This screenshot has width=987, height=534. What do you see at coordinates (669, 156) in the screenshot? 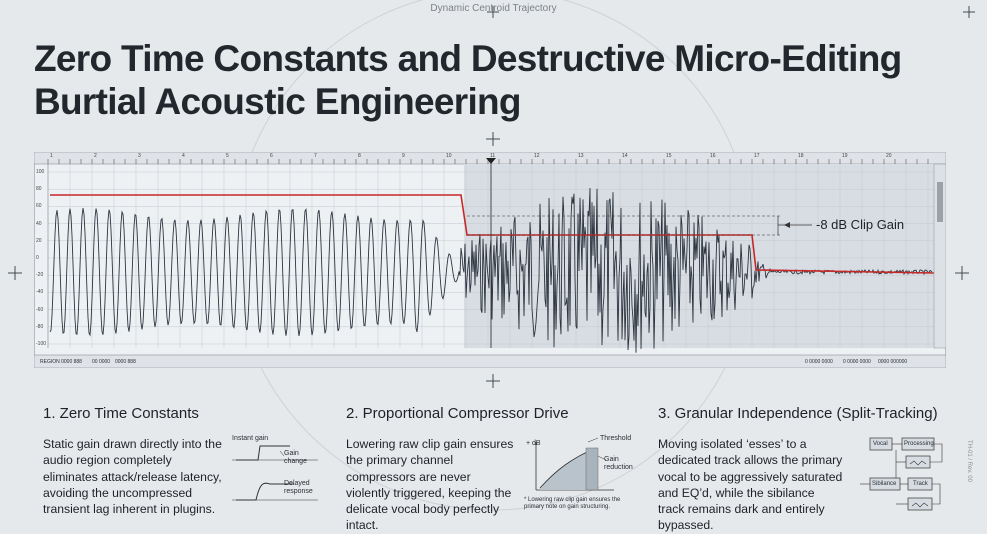
I see `ruler-label: 15` at bounding box center [669, 156].